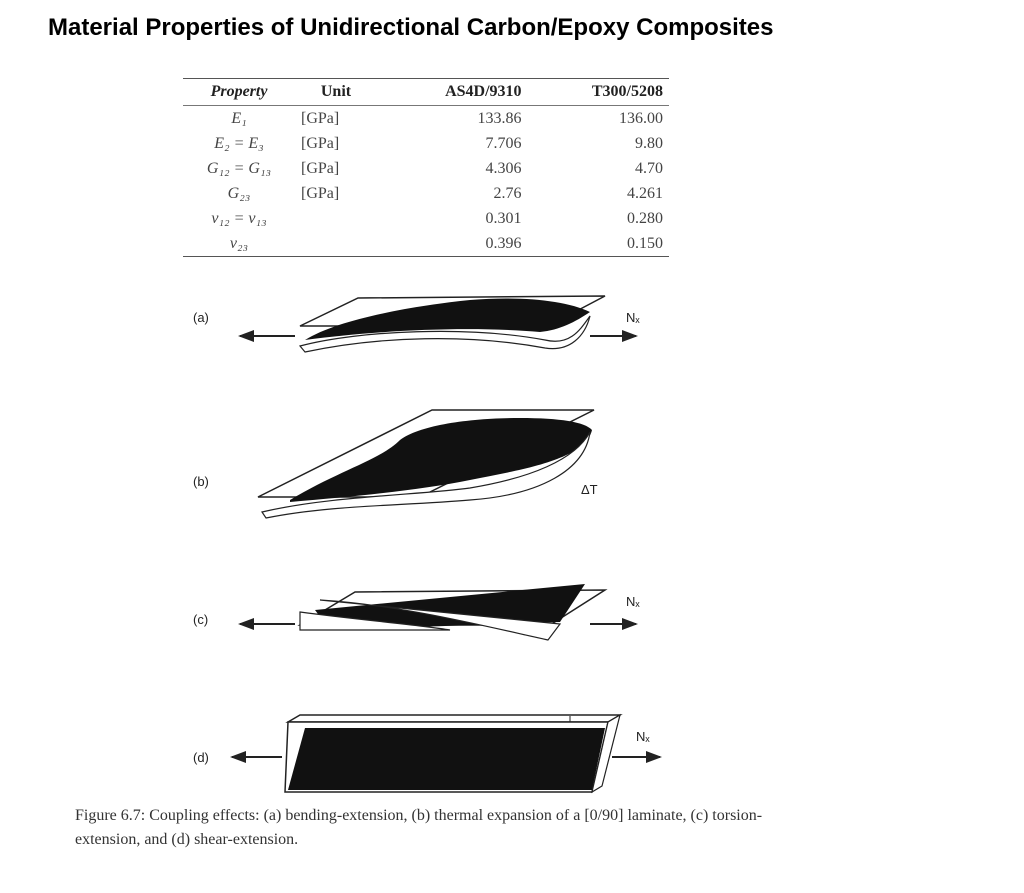  Describe the element at coordinates (426, 244) in the screenshot. I see `table-row: ν₂₃ 0.396 0.150` at that location.